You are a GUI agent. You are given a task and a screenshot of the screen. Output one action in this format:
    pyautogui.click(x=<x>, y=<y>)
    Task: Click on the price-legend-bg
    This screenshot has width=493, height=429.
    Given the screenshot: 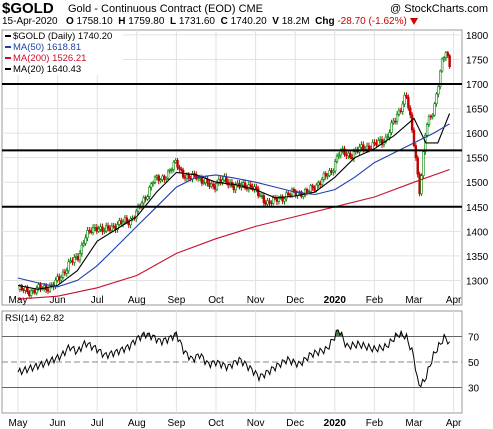 What is the action you would take?
    pyautogui.click(x=63, y=53)
    